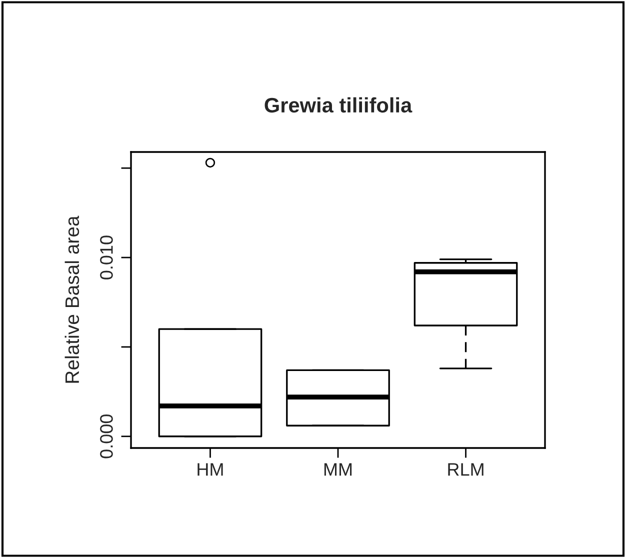 Image resolution: width=626 pixels, height=558 pixels. I want to click on x-tick-label: HM, so click(210, 469).